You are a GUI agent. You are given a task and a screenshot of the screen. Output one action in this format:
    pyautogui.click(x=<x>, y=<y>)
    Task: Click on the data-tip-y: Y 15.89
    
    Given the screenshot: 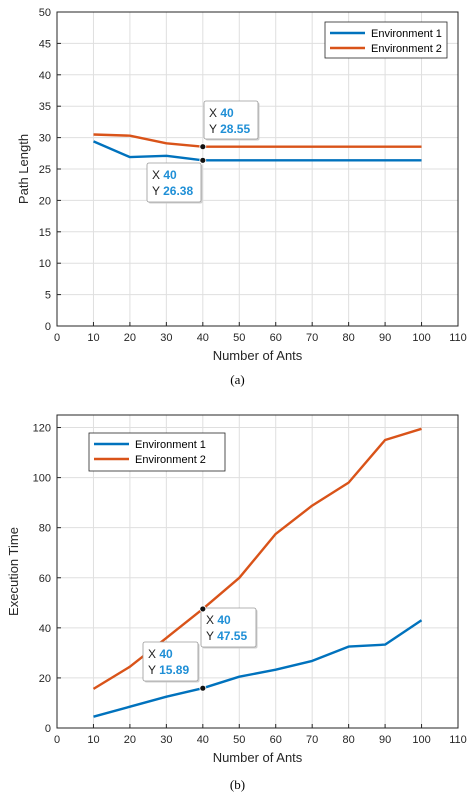 What is the action you would take?
    pyautogui.click(x=168, y=670)
    